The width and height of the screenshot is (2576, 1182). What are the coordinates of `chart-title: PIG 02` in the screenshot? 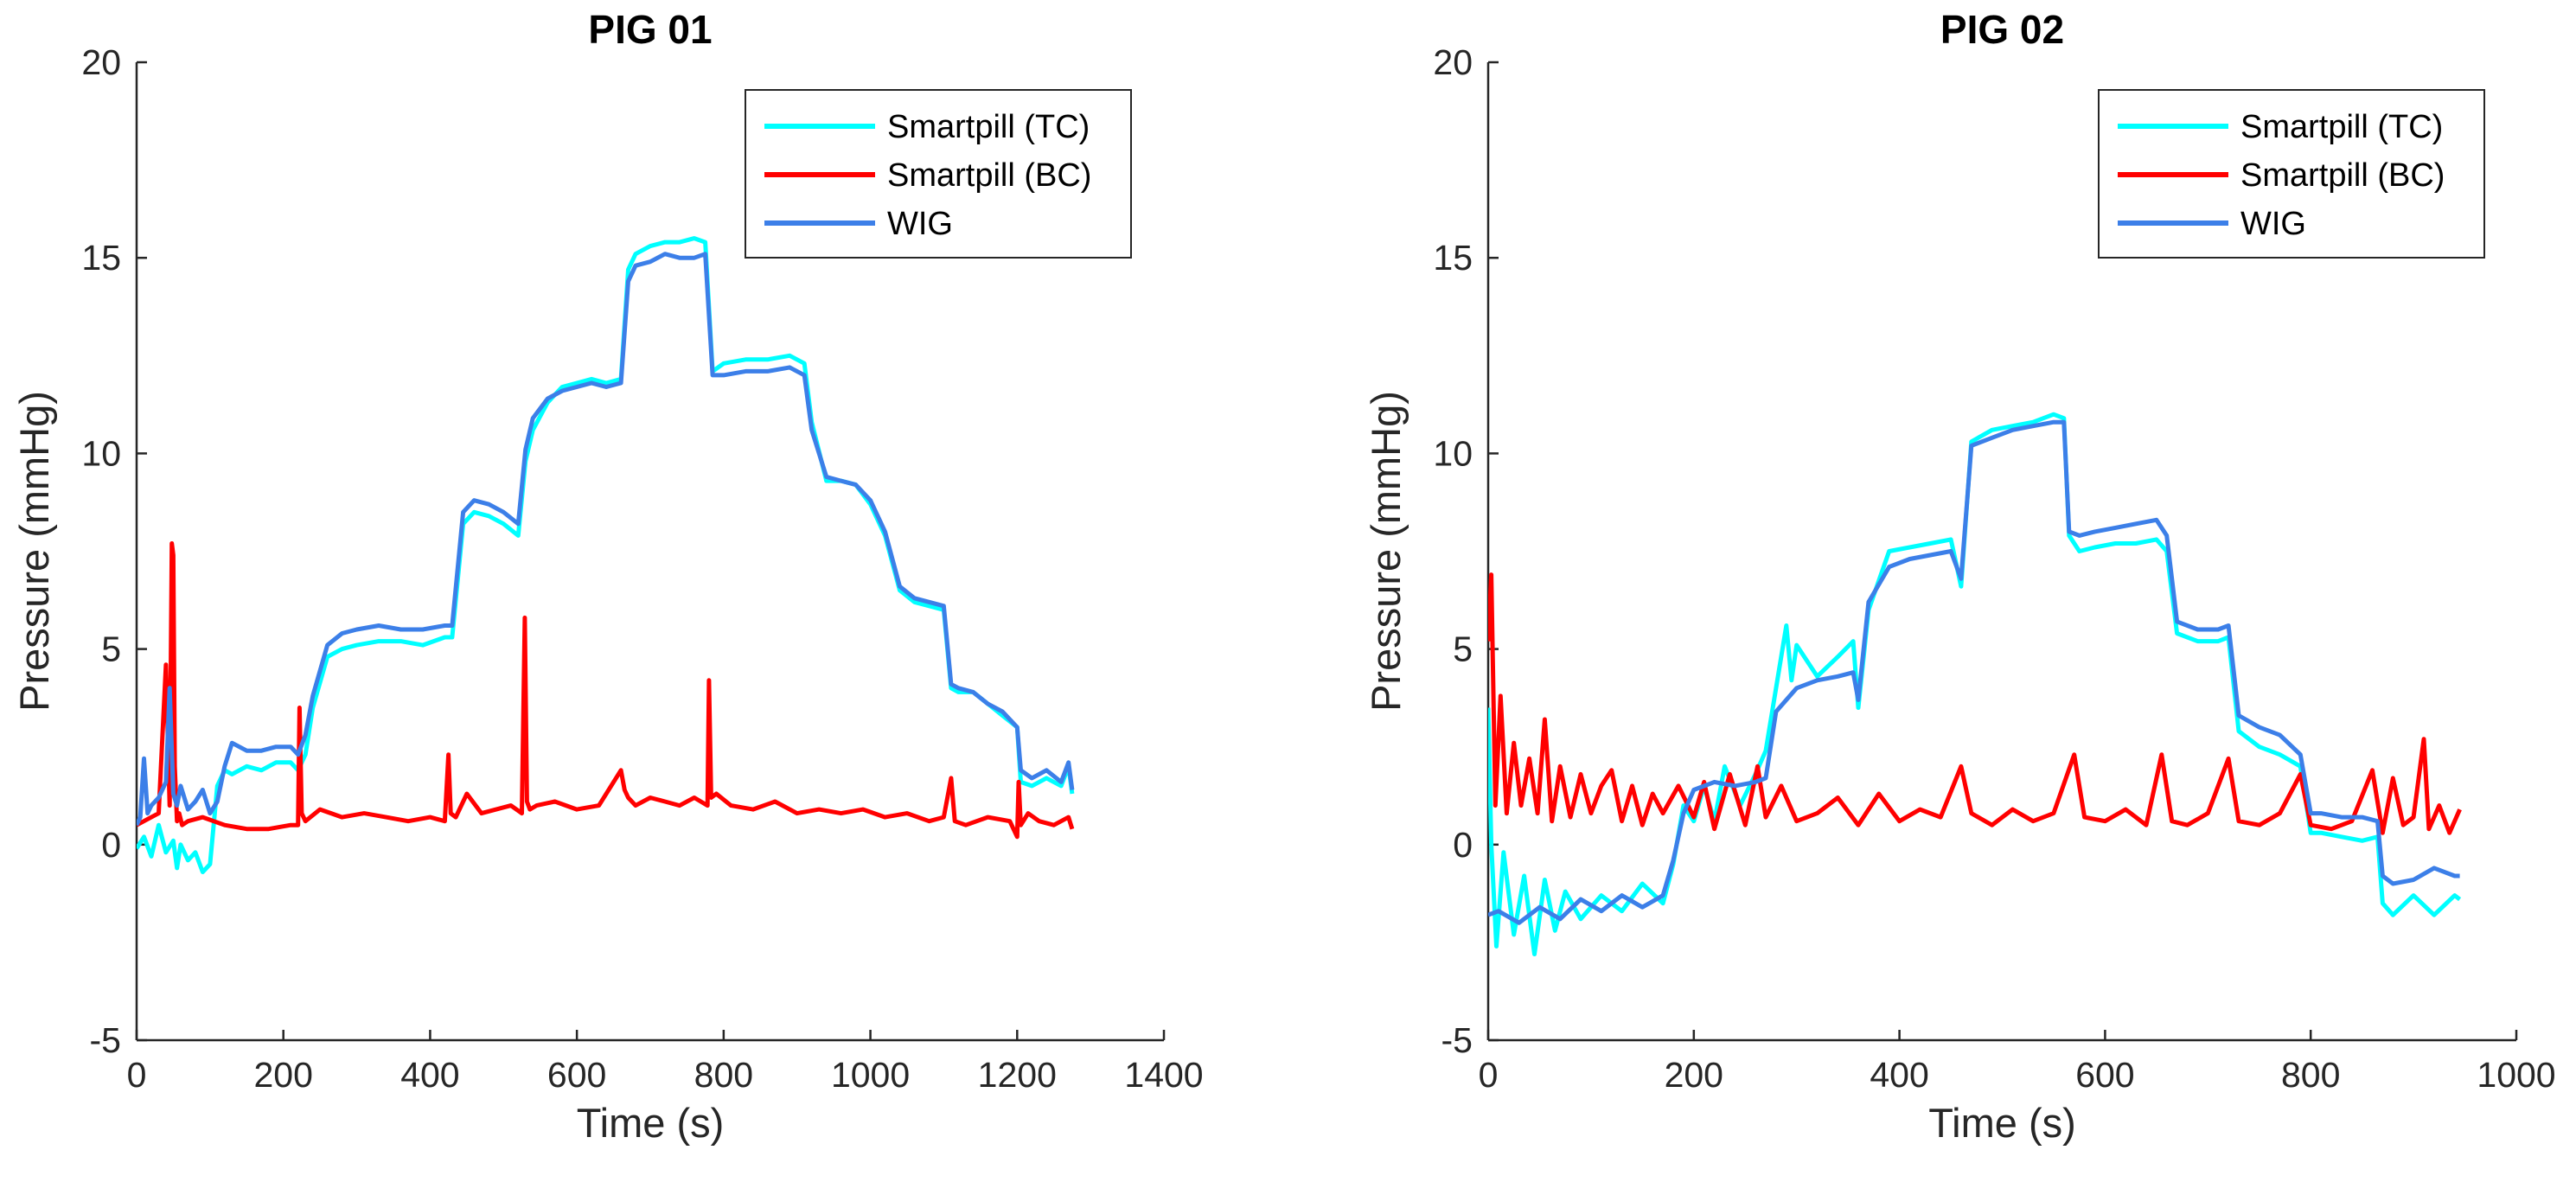 It's located at (2002, 29).